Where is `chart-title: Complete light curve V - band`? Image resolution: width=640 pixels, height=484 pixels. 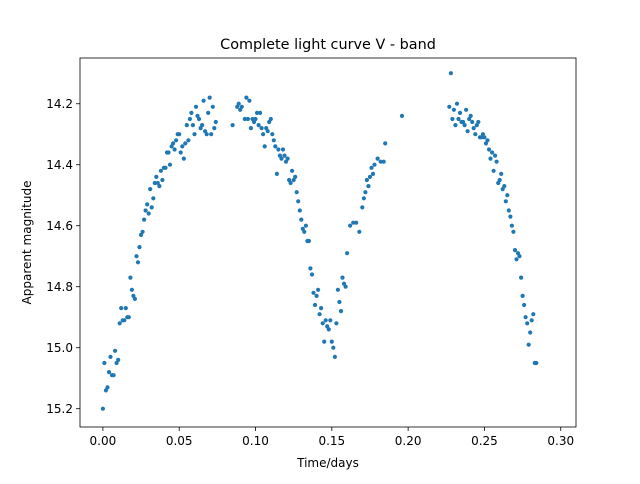
chart-title: Complete light curve V - band is located at coordinates (328, 45).